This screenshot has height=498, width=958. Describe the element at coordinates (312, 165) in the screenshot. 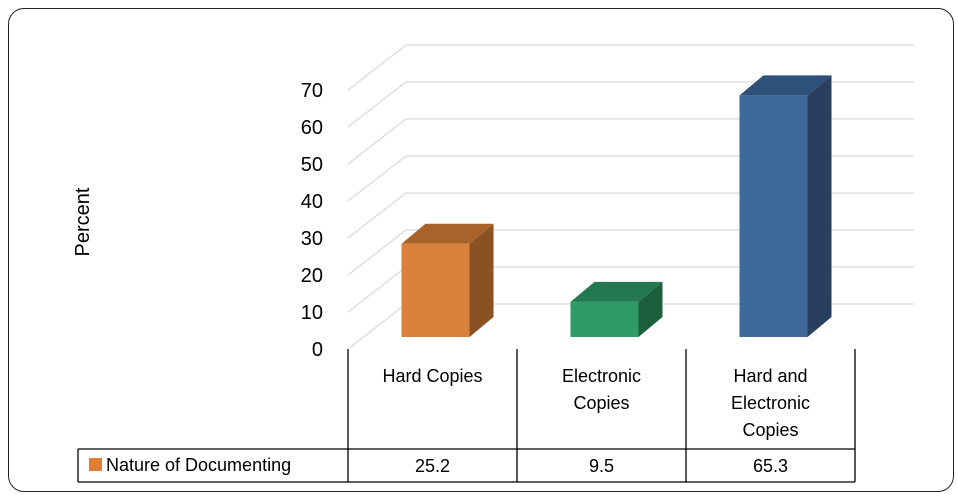

I see `y-tick-label: 50` at that location.